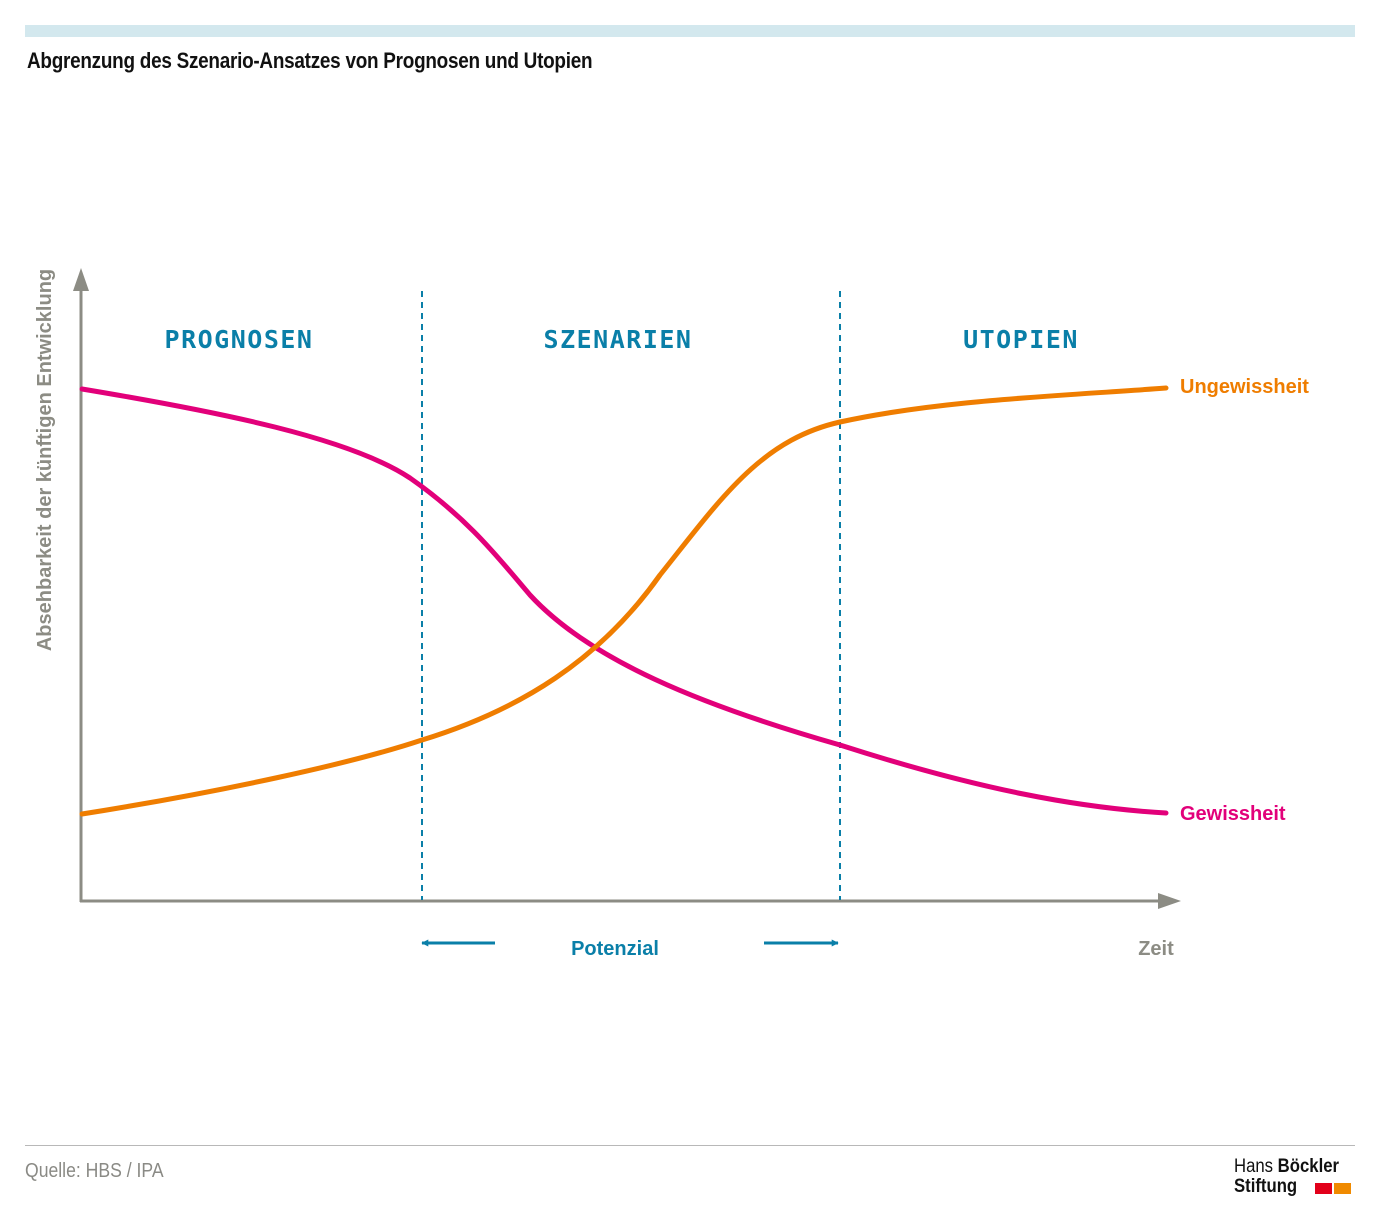 The width and height of the screenshot is (1380, 1213). Describe the element at coordinates (1308, 1166) in the screenshot. I see `logo-word-boeckler: Böckler` at that location.